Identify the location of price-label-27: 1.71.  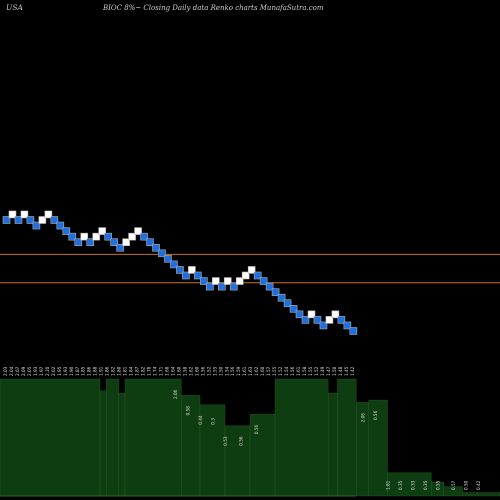
(160, 371).